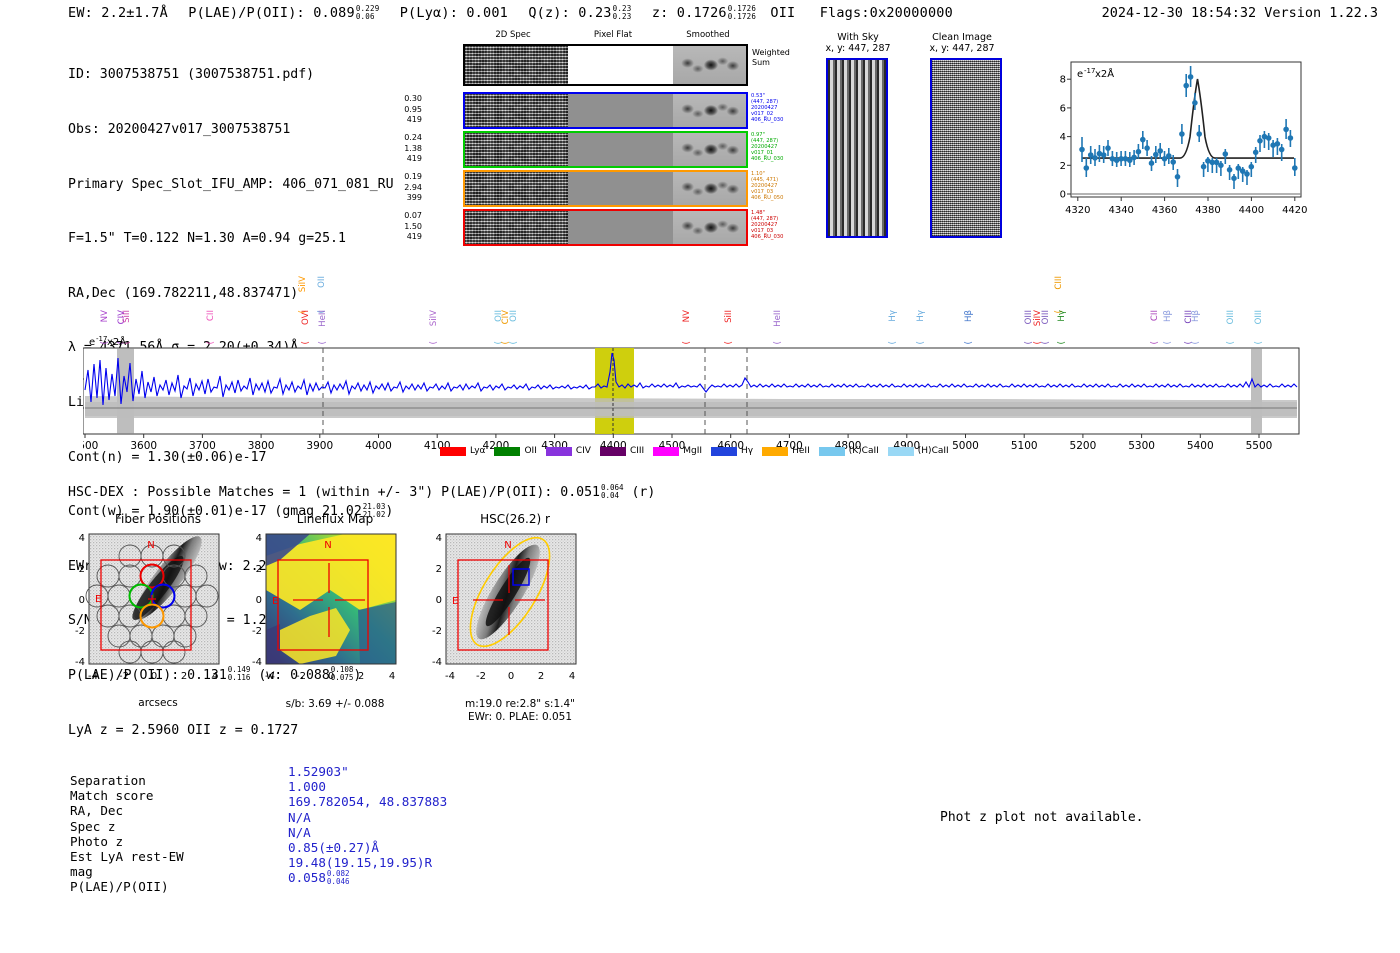 The width and height of the screenshot is (1400, 953). What do you see at coordinates (516, 227) in the screenshot?
I see `fiber-4-2dspec-image` at bounding box center [516, 227].